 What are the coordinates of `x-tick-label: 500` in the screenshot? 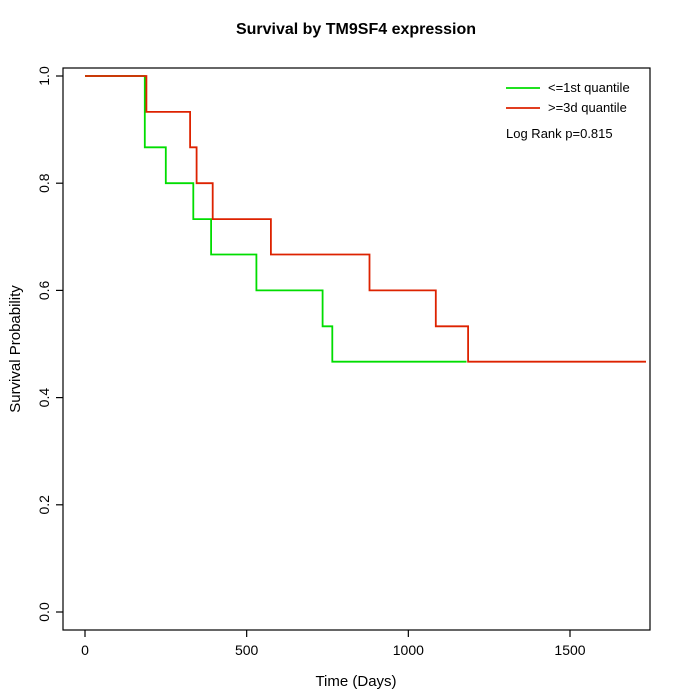 It's located at (247, 650).